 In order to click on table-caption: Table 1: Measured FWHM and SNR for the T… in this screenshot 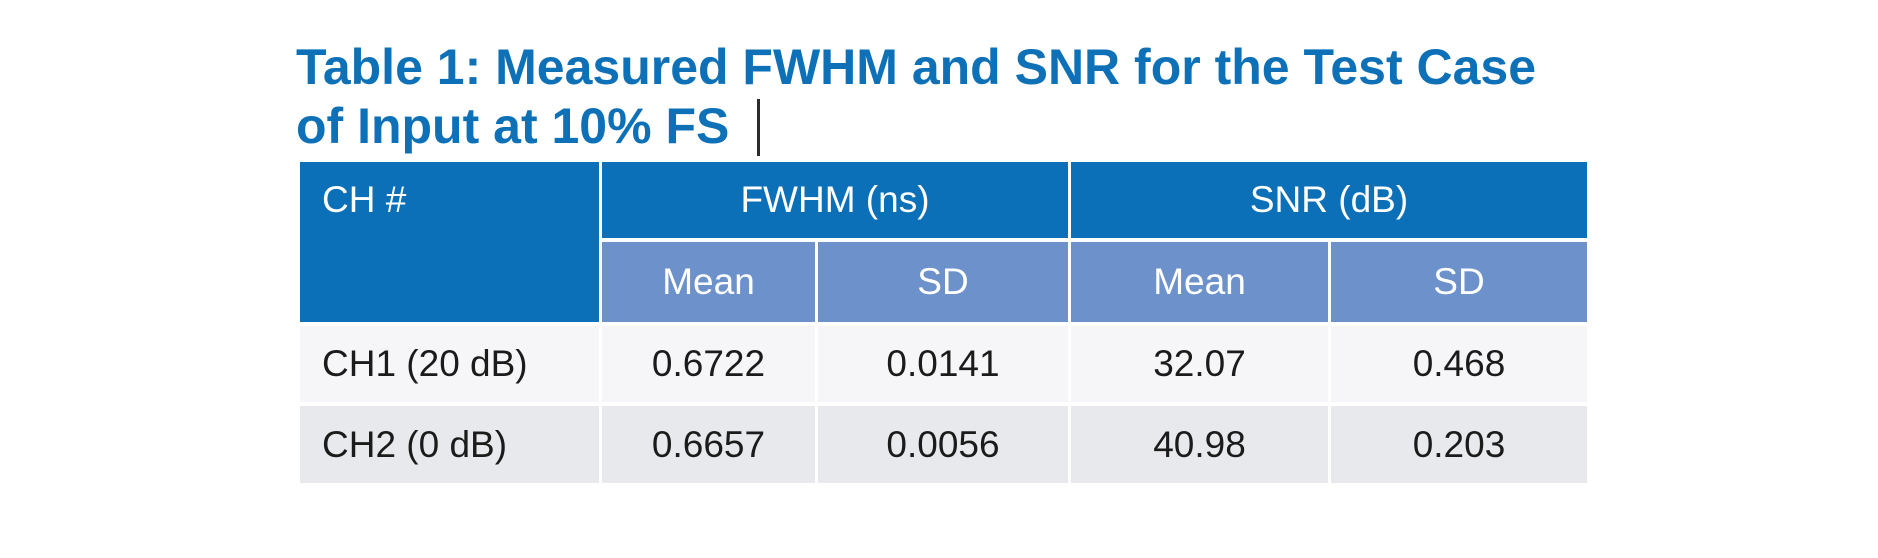, I will do `click(916, 96)`.